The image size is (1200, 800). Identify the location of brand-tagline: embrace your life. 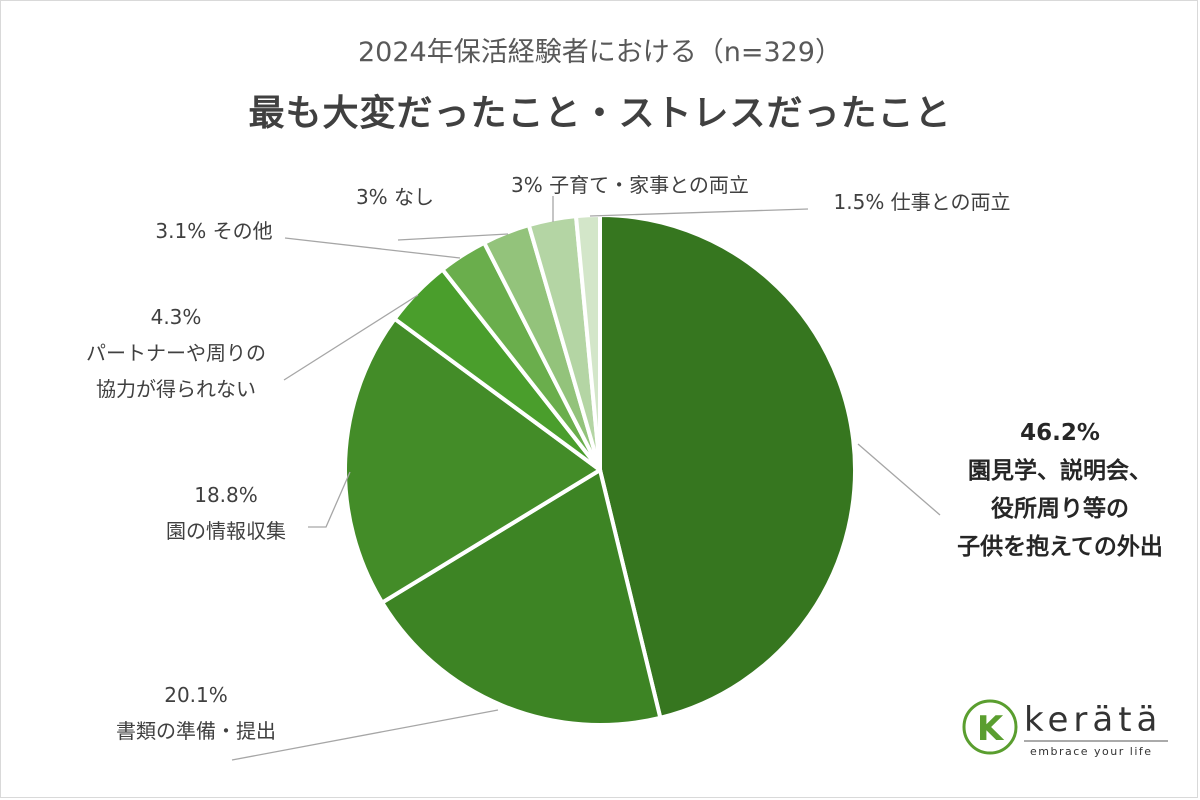
(1091, 751).